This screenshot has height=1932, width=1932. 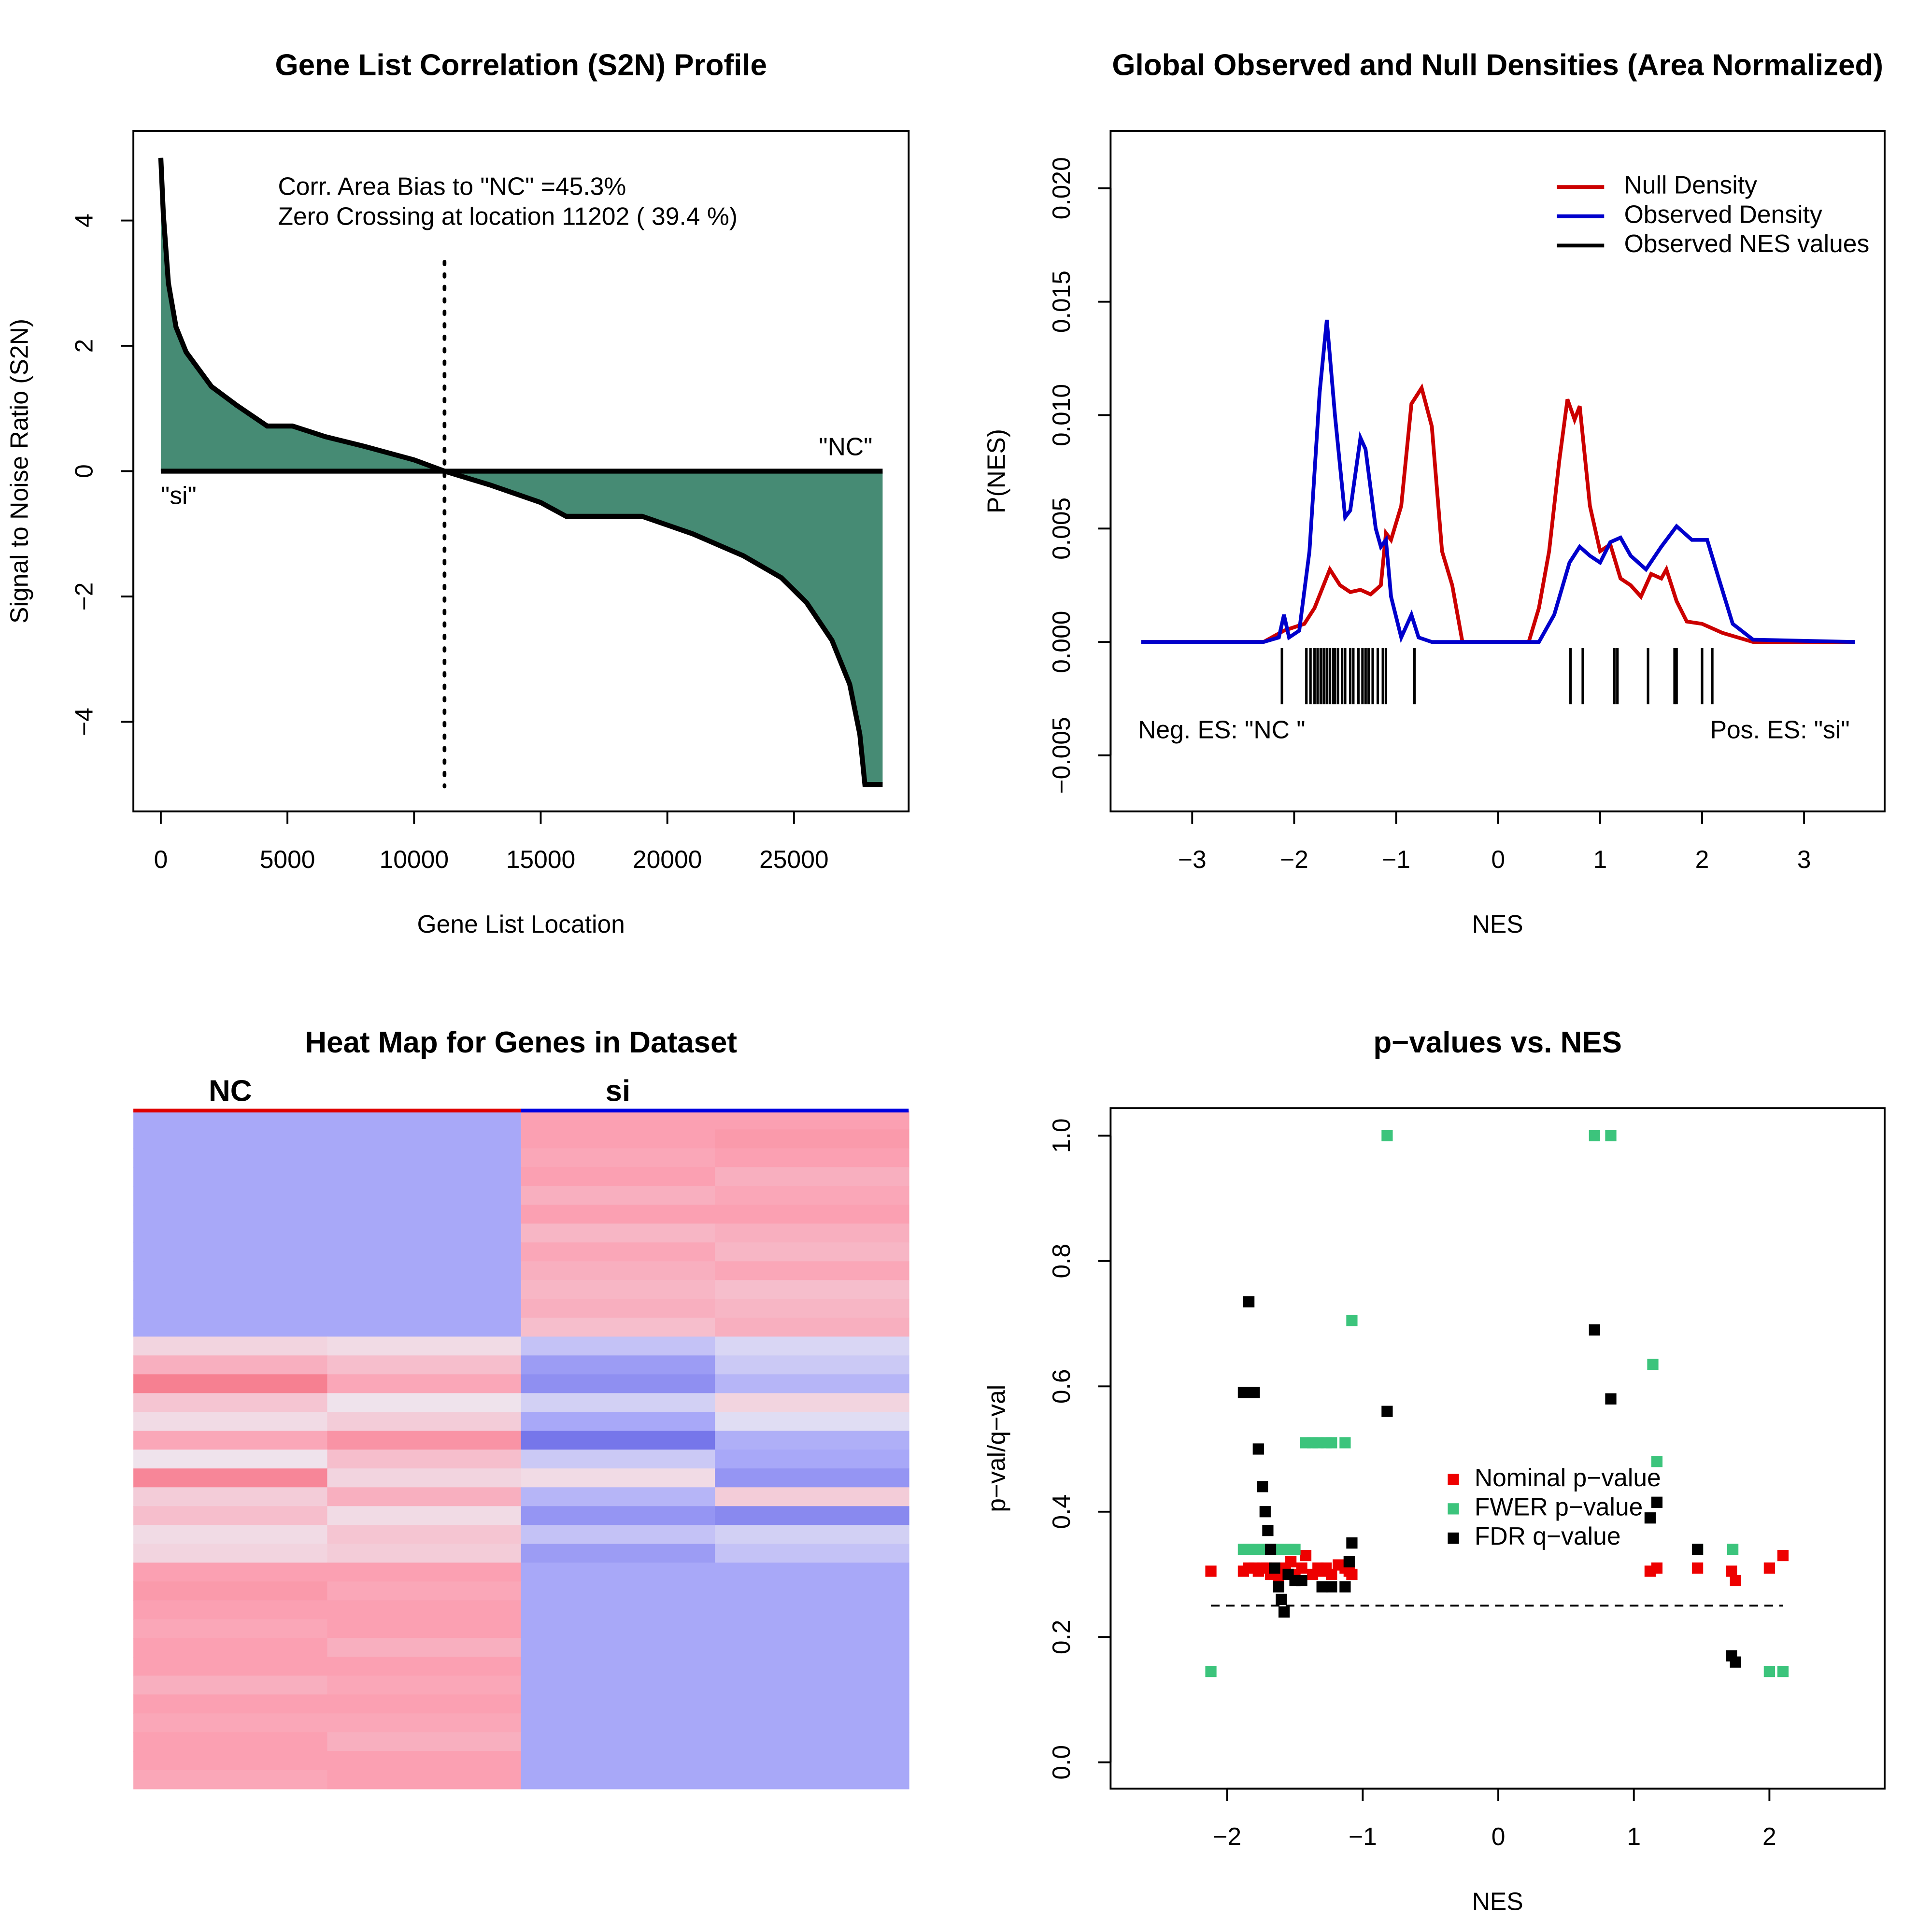 I want to click on chart-title: Heat Map for Genes in Dataset, so click(x=521, y=1042).